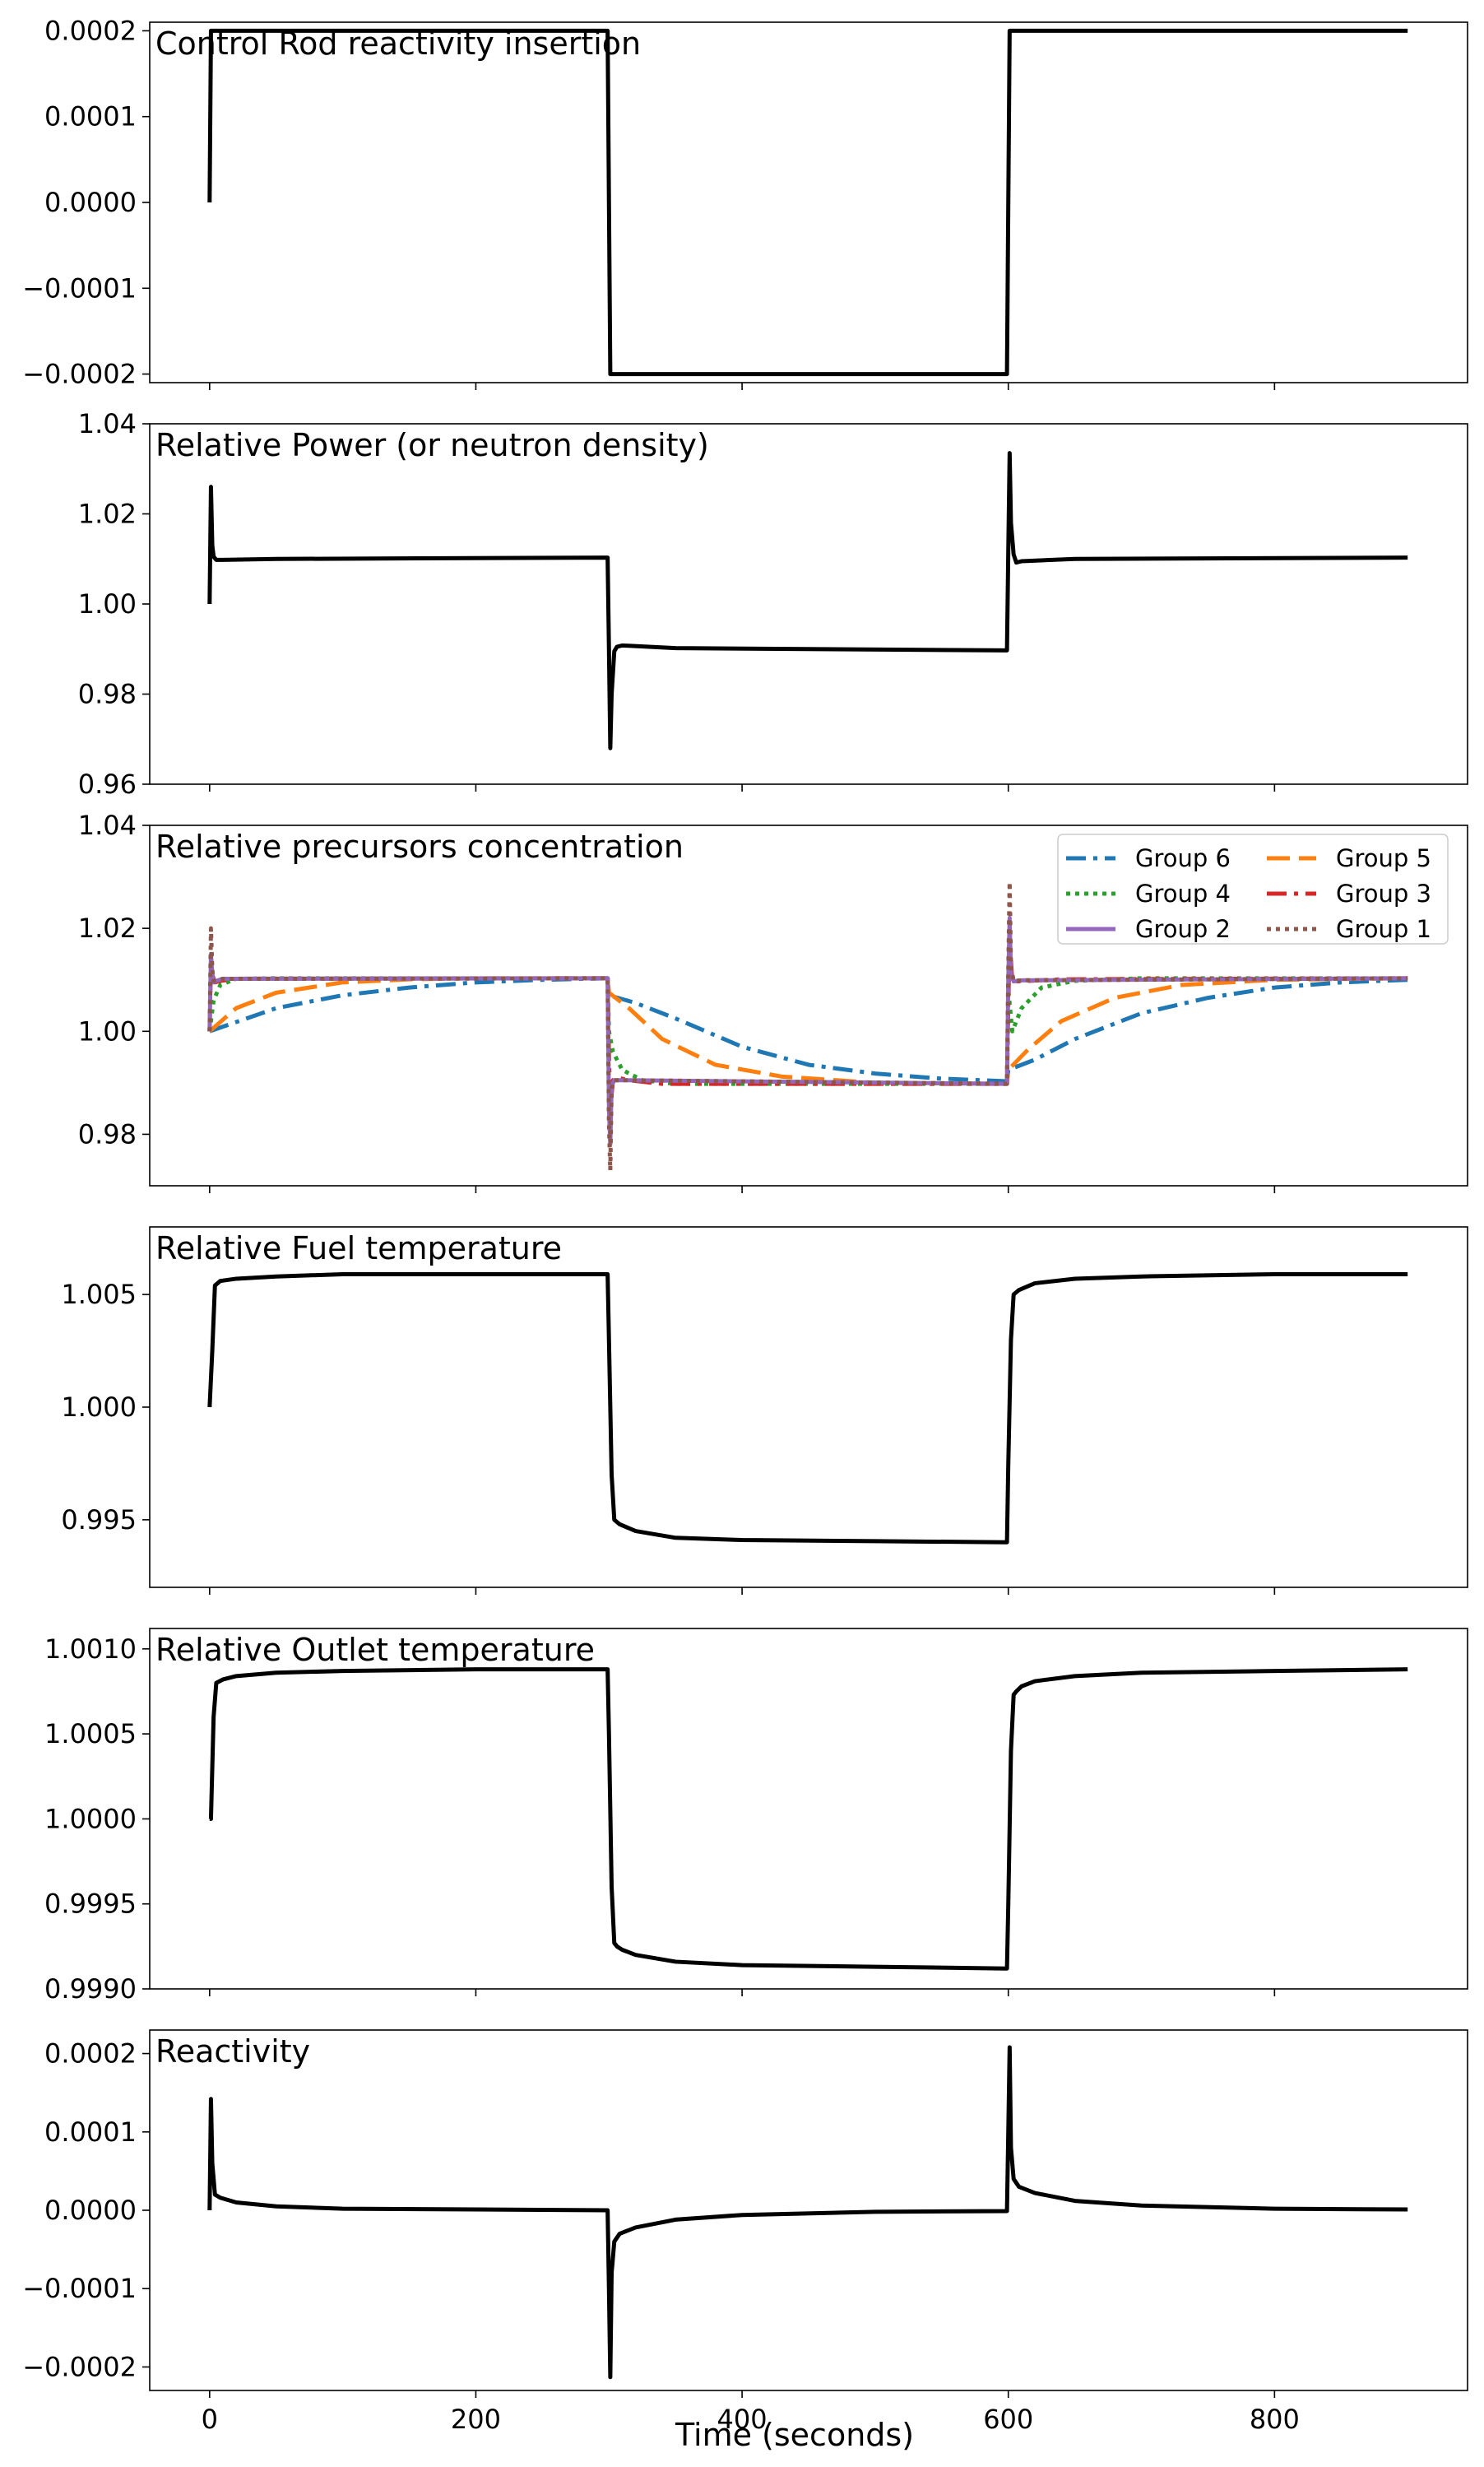 The height and width of the screenshot is (2467, 1484). I want to click on legend-item-group-1: Group 1, so click(1349, 929).